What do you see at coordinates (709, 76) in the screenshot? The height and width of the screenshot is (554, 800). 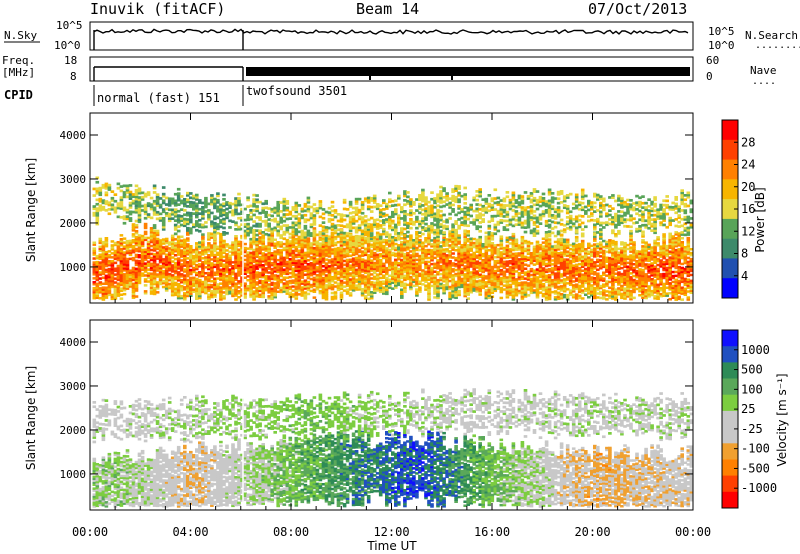 I see `nave-tick-bottom: 0` at bounding box center [709, 76].